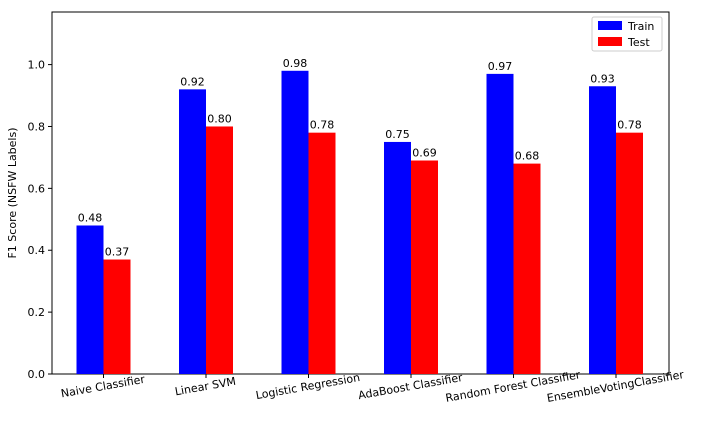 This screenshot has height=424, width=704. I want to click on y-tick-label: 0.2, so click(37, 312).